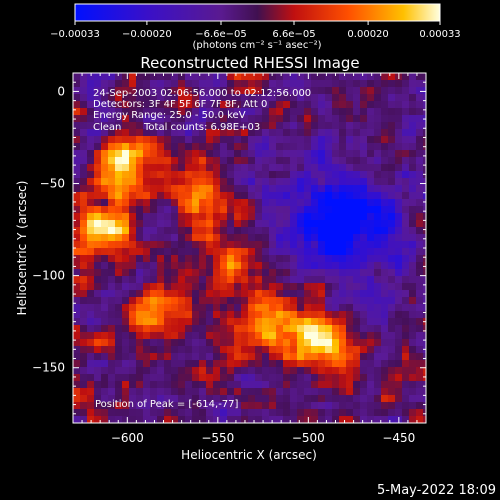  I want to click on x-tick-label: −600, so click(127, 438).